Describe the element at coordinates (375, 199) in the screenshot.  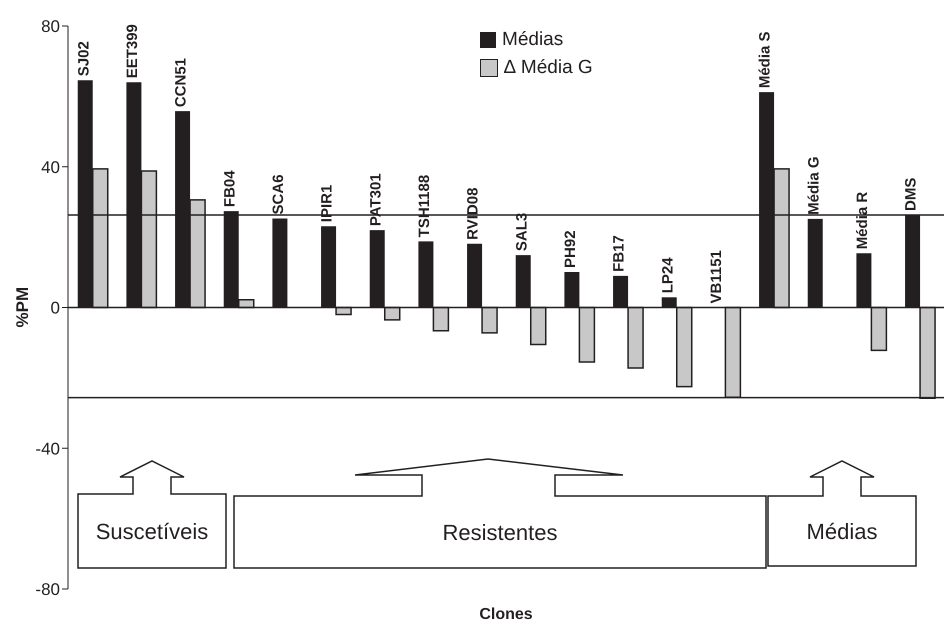
I see `x-tick-label: PAT301` at that location.